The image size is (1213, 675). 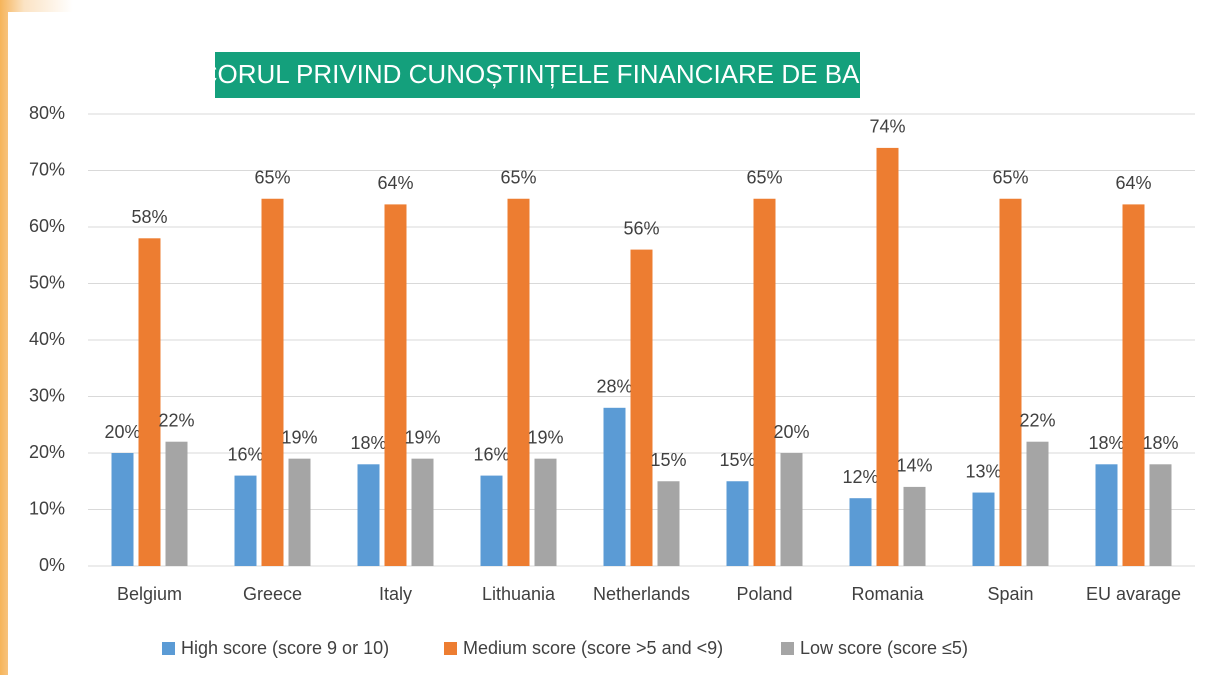 What do you see at coordinates (47, 282) in the screenshot?
I see `y-tick-label: 50%` at bounding box center [47, 282].